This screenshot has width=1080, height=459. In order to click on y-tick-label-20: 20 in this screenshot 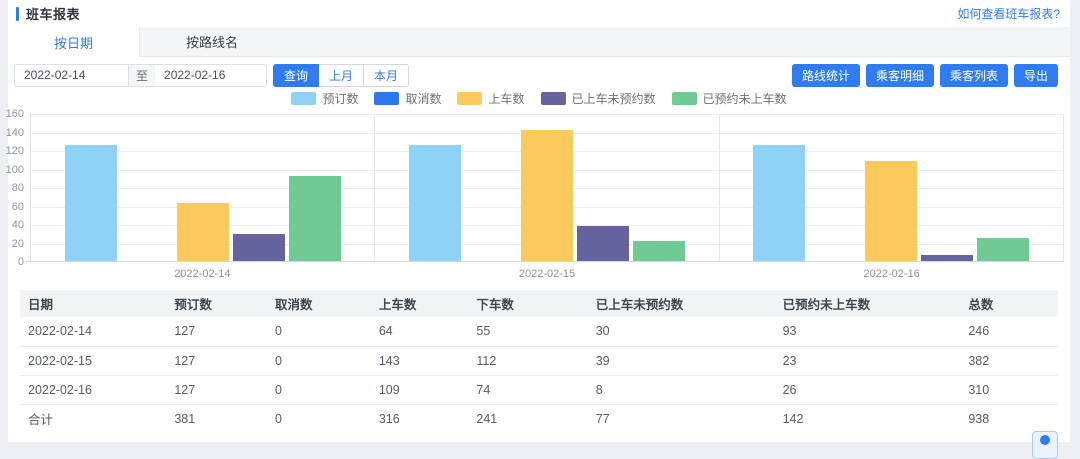, I will do `click(17, 243)`.